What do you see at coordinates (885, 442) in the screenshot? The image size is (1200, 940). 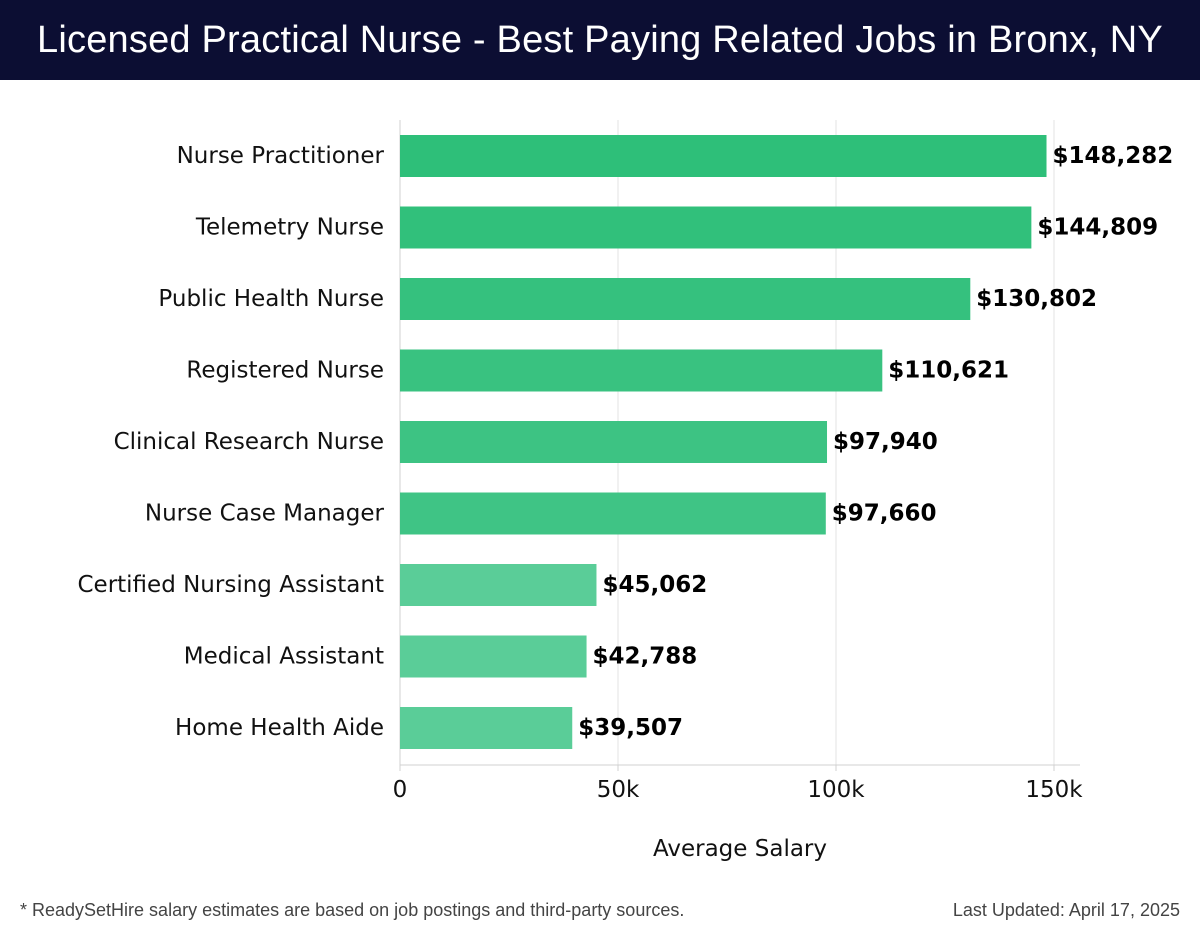 I see `value-label-4: $97,940` at bounding box center [885, 442].